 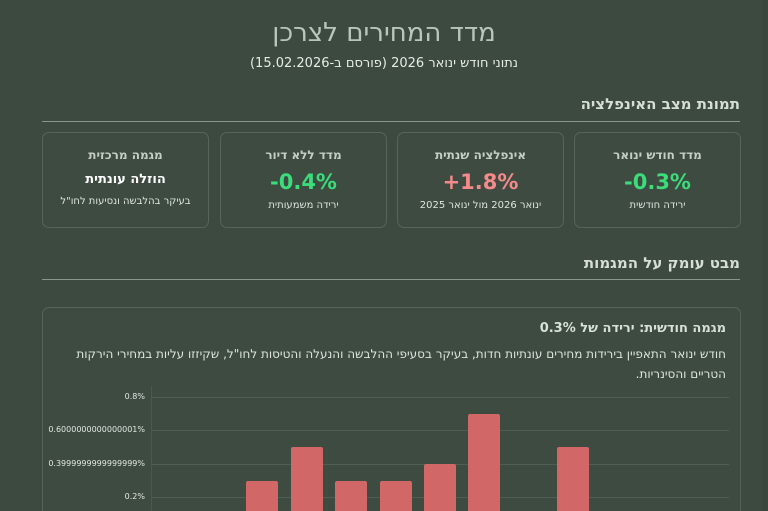 I want to click on y-tick-label: 0.6000000000000001%, so click(x=96, y=429).